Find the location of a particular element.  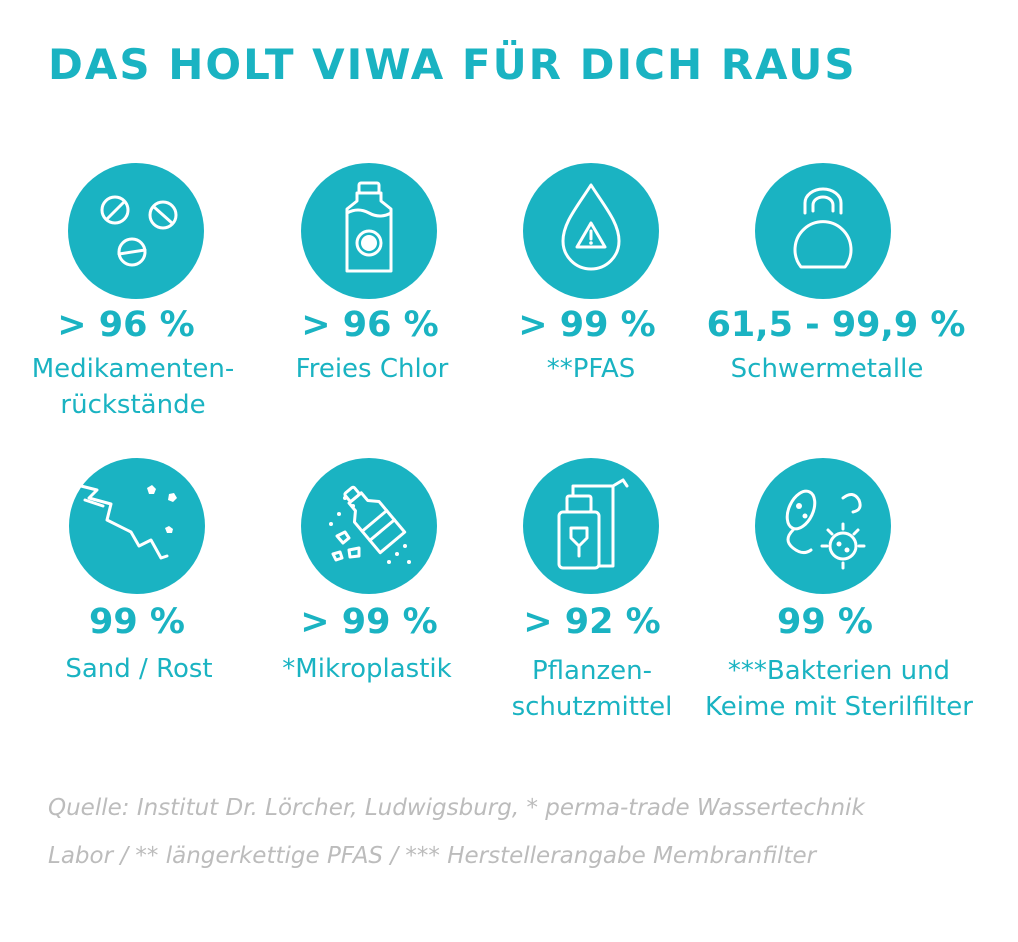

label-chlor: Freies Chlor is located at coordinates (372, 369).